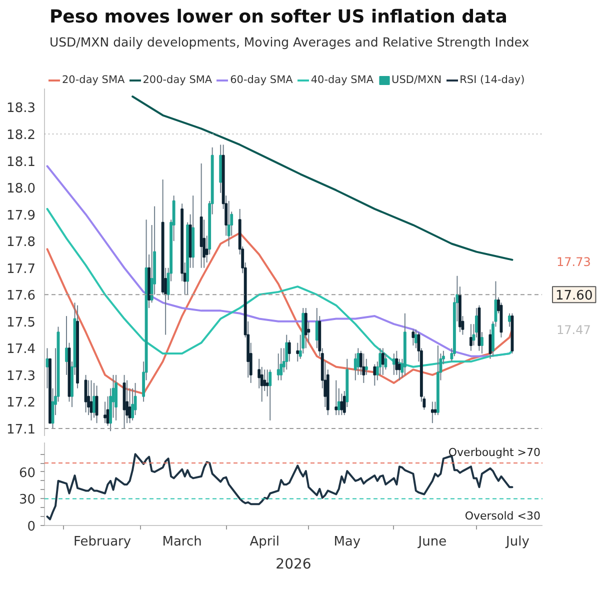 This screenshot has width=601, height=601. Describe the element at coordinates (21, 136) in the screenshot. I see `y-tick-label: 18.2` at that location.